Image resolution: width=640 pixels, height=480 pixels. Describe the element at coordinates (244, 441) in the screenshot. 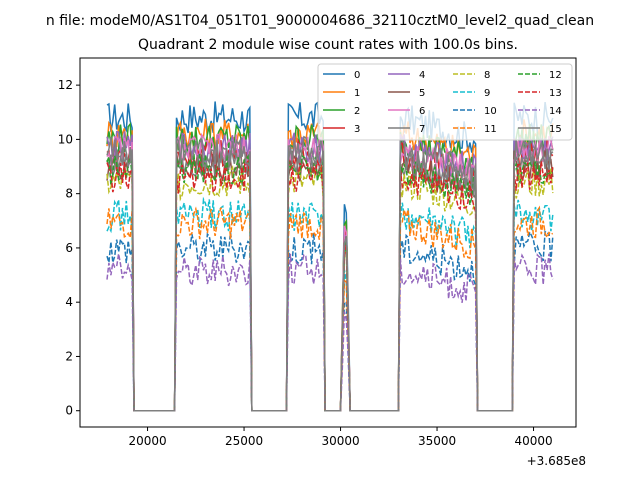

I see `x-tick-label: 25000` at that location.